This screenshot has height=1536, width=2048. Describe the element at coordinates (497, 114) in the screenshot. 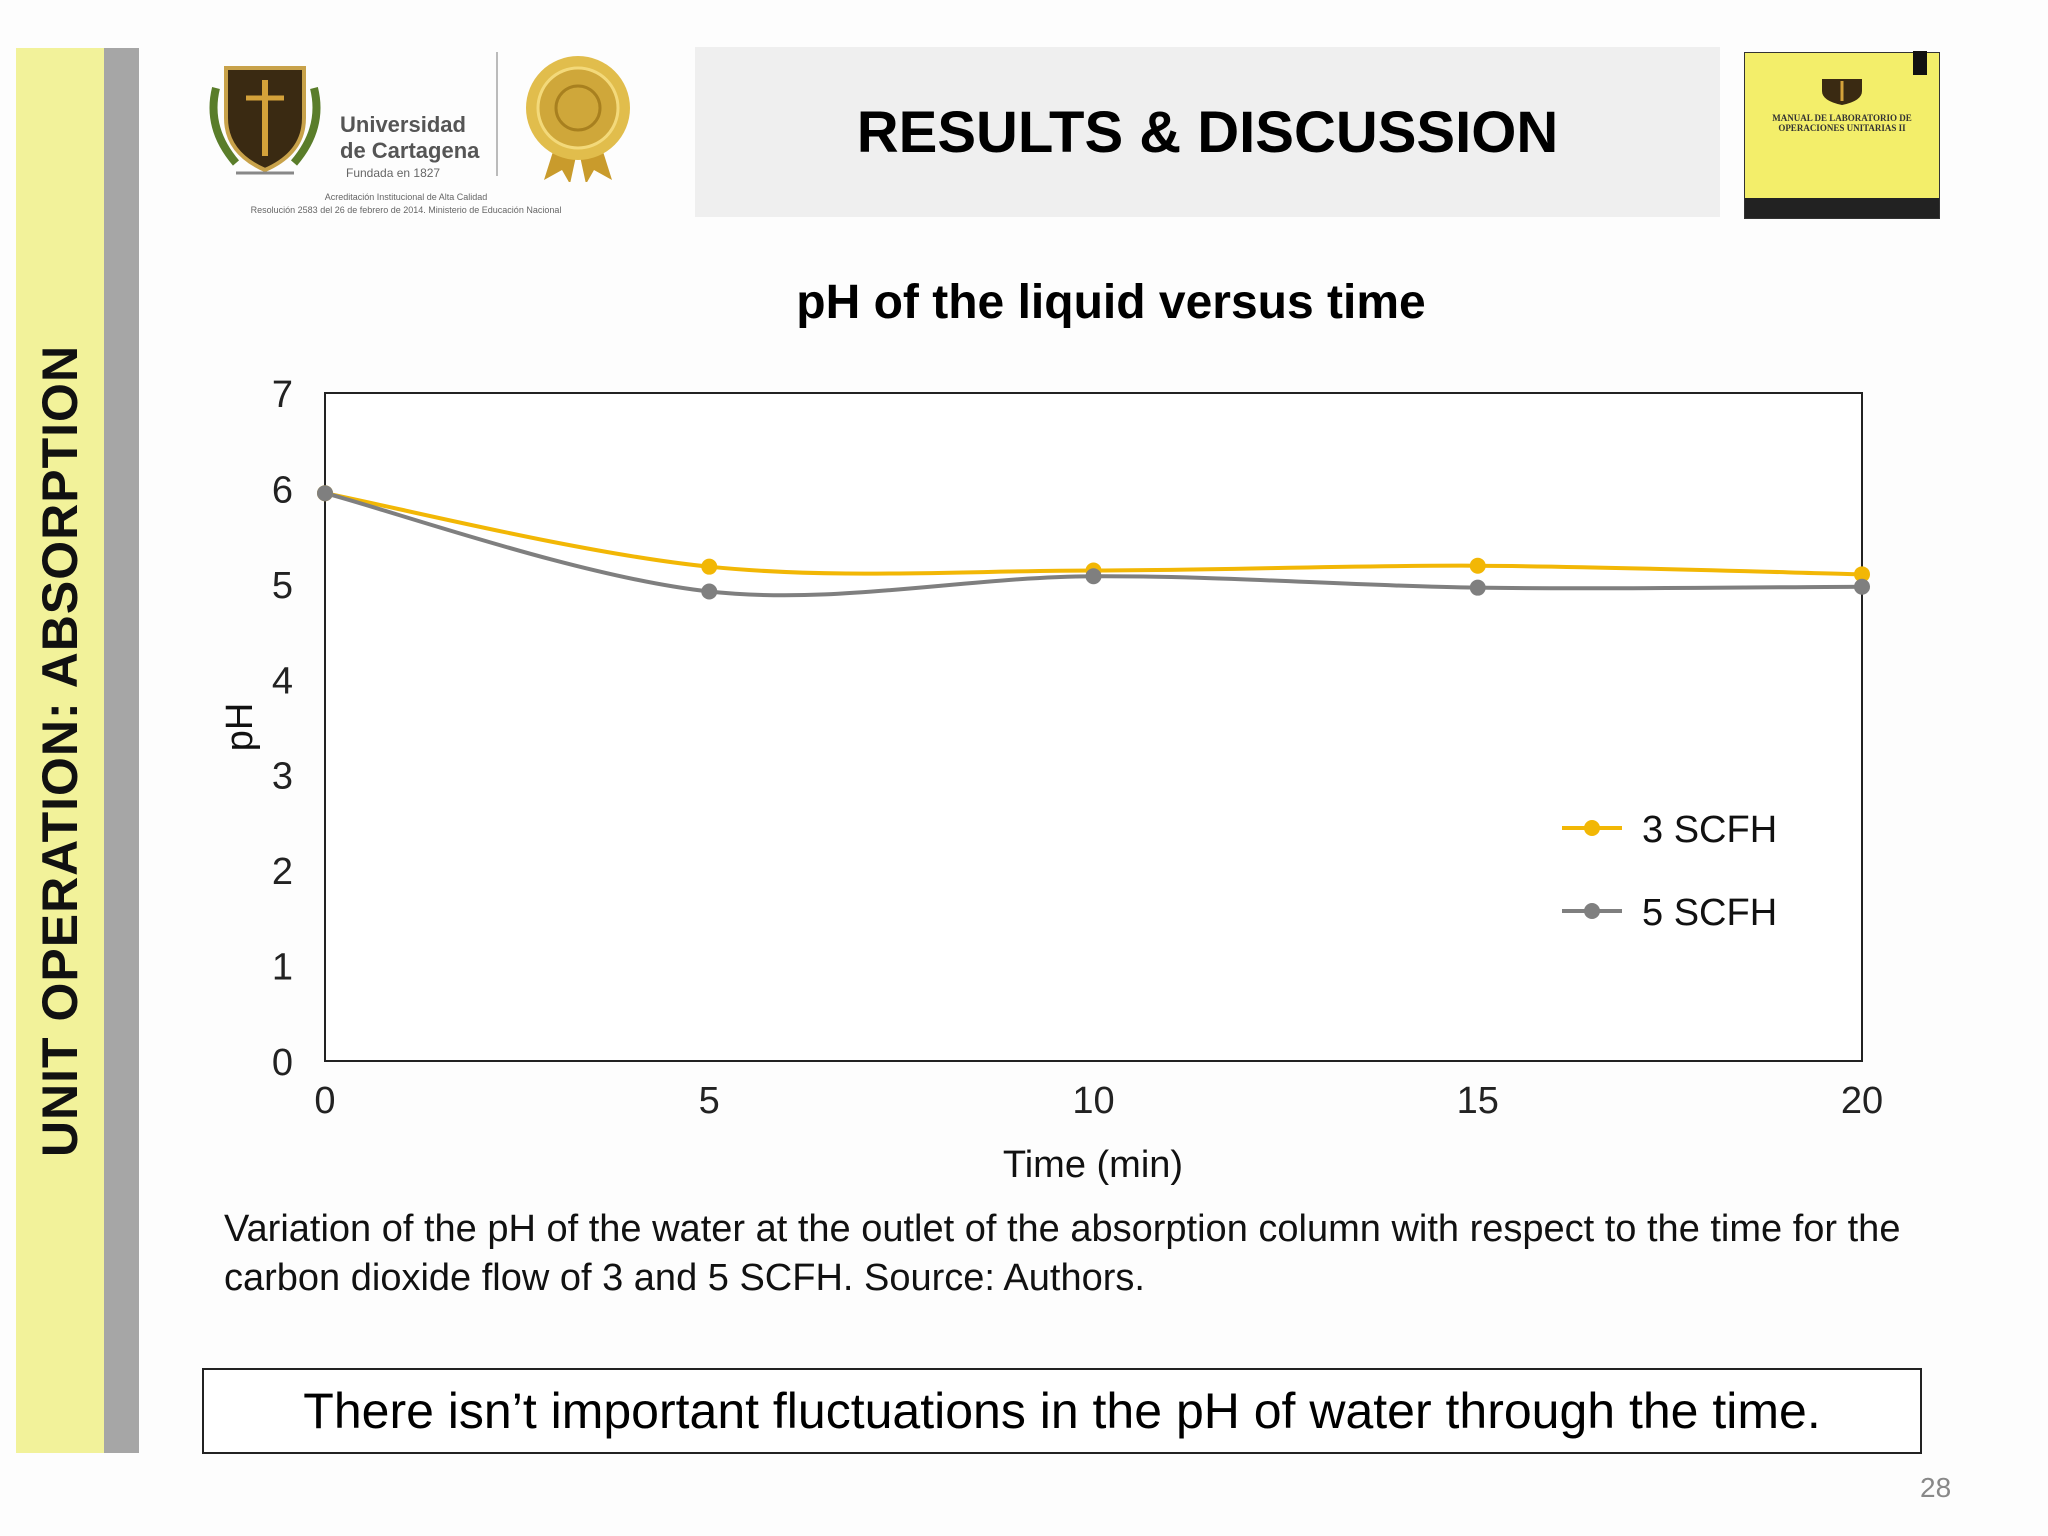

I see `logo-divider` at that location.